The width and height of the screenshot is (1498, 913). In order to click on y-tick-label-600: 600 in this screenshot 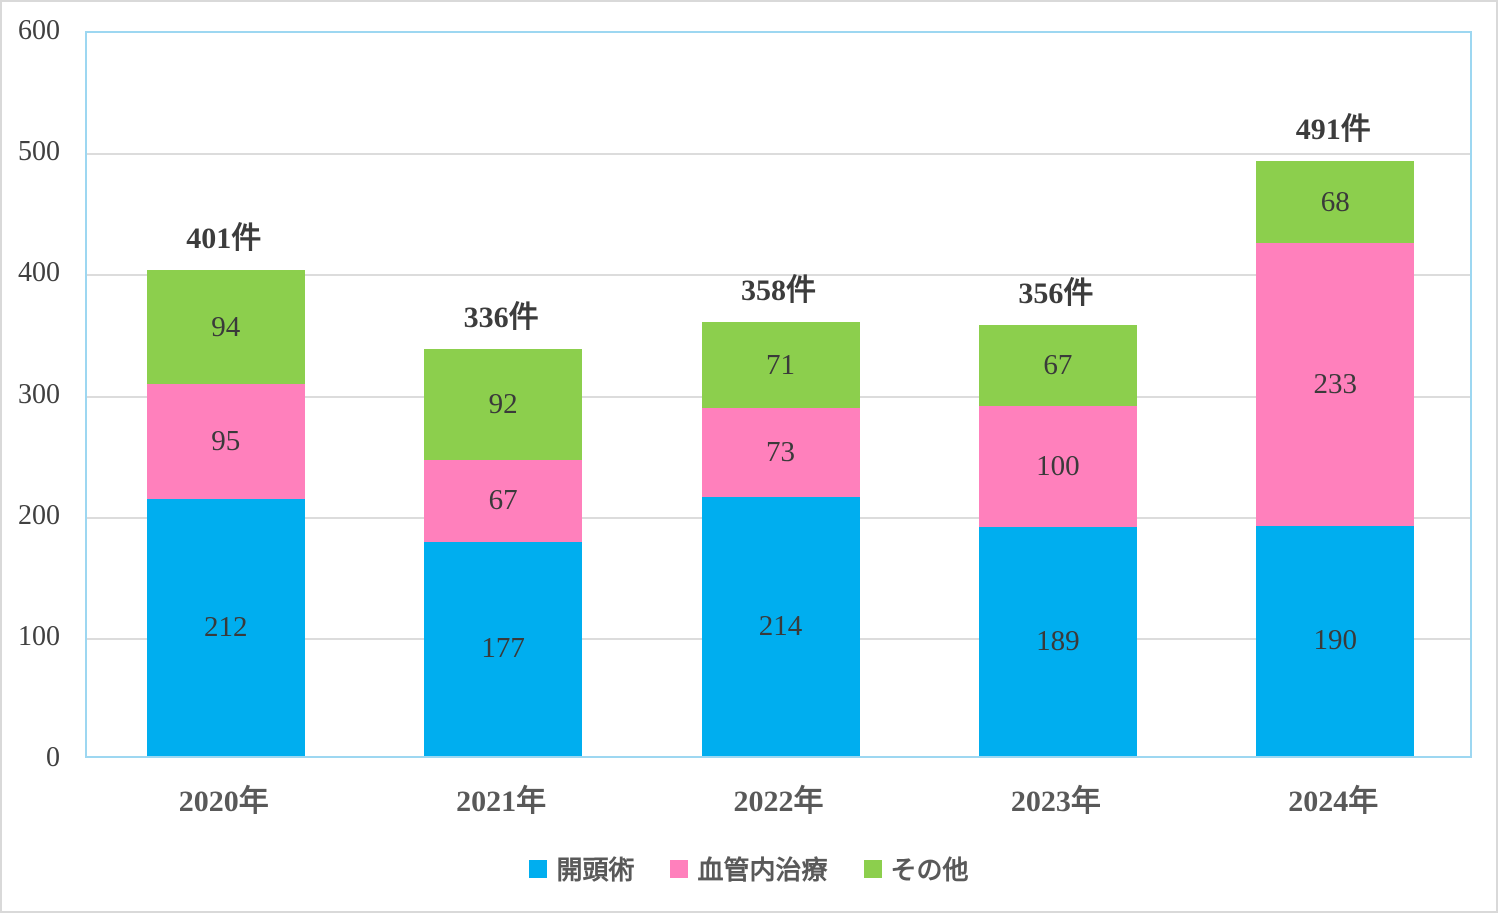, I will do `click(39, 30)`.